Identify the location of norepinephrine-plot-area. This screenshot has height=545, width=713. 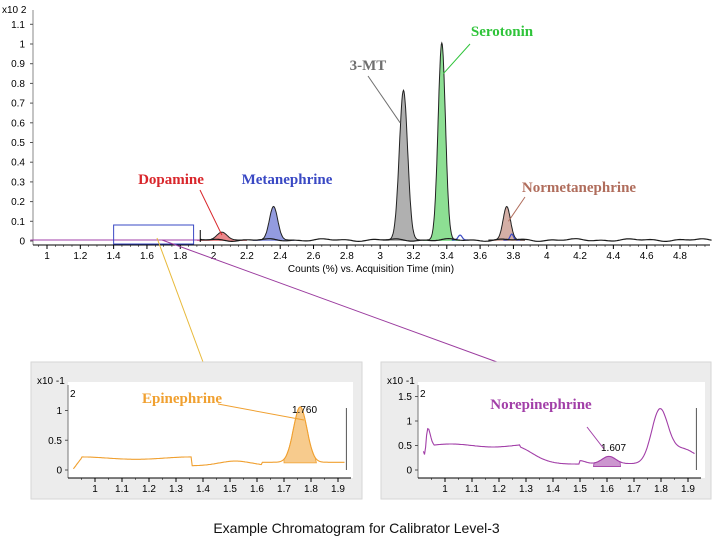
(561, 430).